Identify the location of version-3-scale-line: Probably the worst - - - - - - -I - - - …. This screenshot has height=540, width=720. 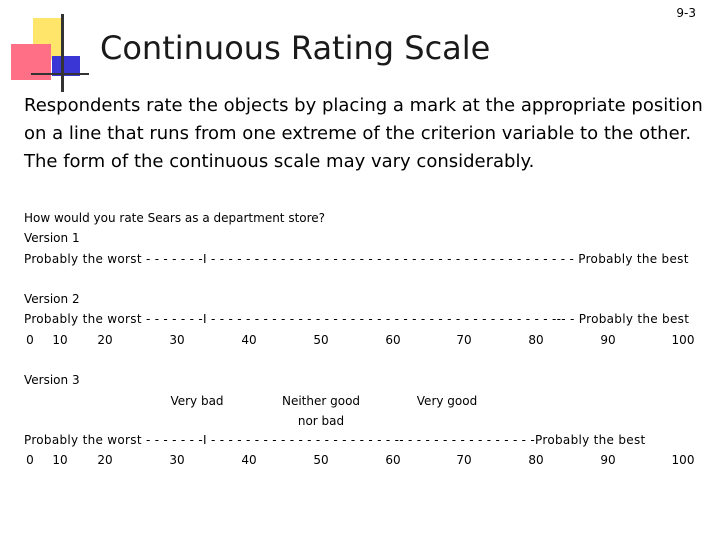
(335, 440).